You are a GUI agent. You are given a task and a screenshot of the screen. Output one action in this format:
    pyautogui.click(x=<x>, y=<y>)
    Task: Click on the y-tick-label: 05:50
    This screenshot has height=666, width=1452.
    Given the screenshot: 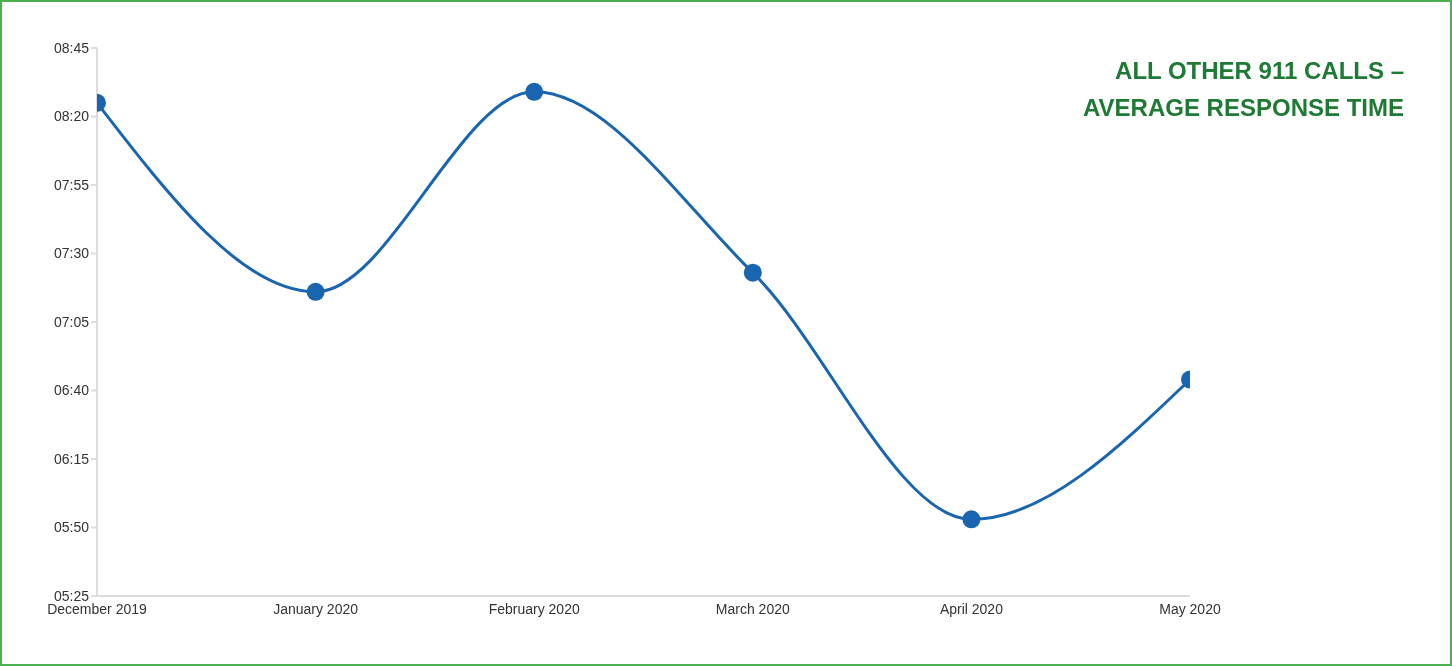 What is the action you would take?
    pyautogui.click(x=71, y=527)
    